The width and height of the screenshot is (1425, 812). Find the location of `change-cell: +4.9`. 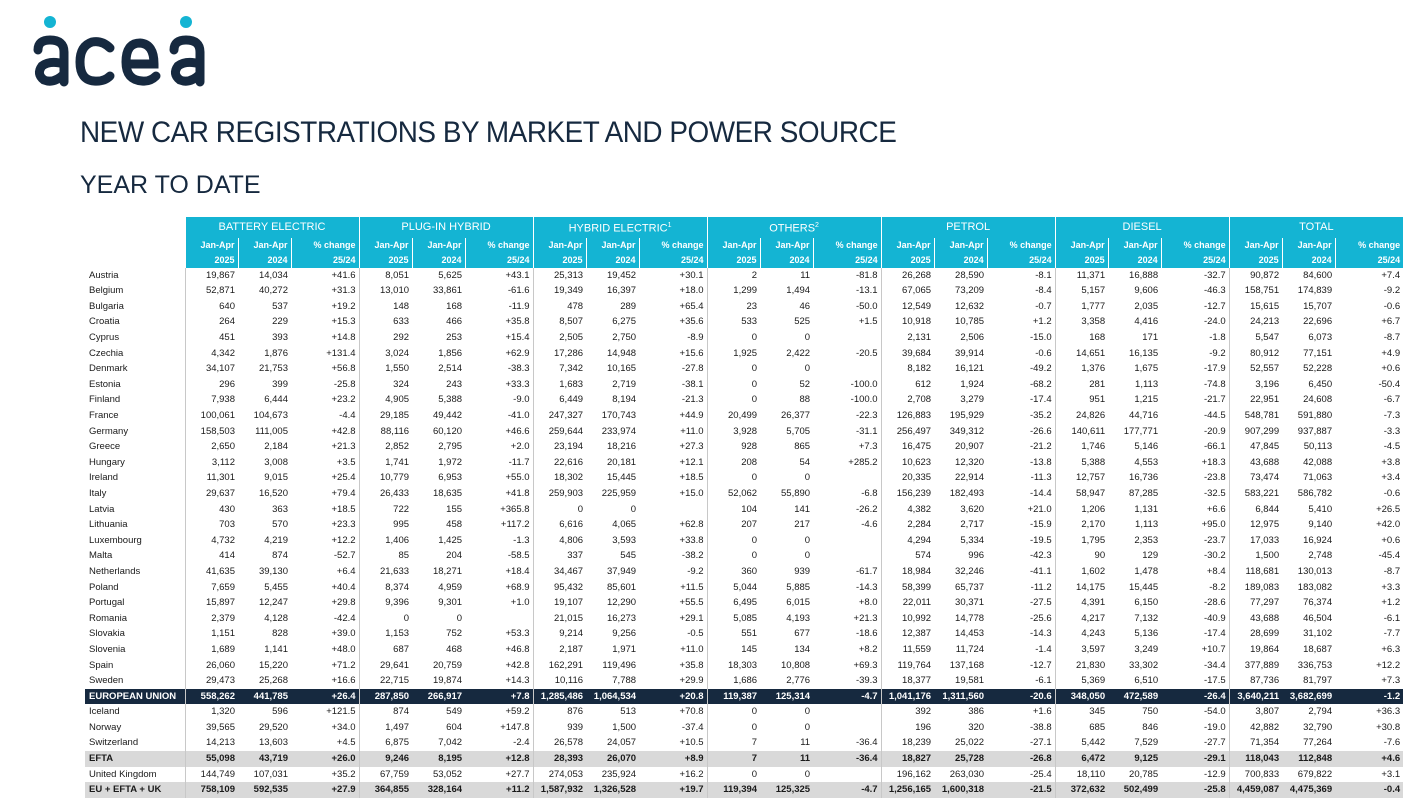

change-cell: +4.9 is located at coordinates (1391, 353).